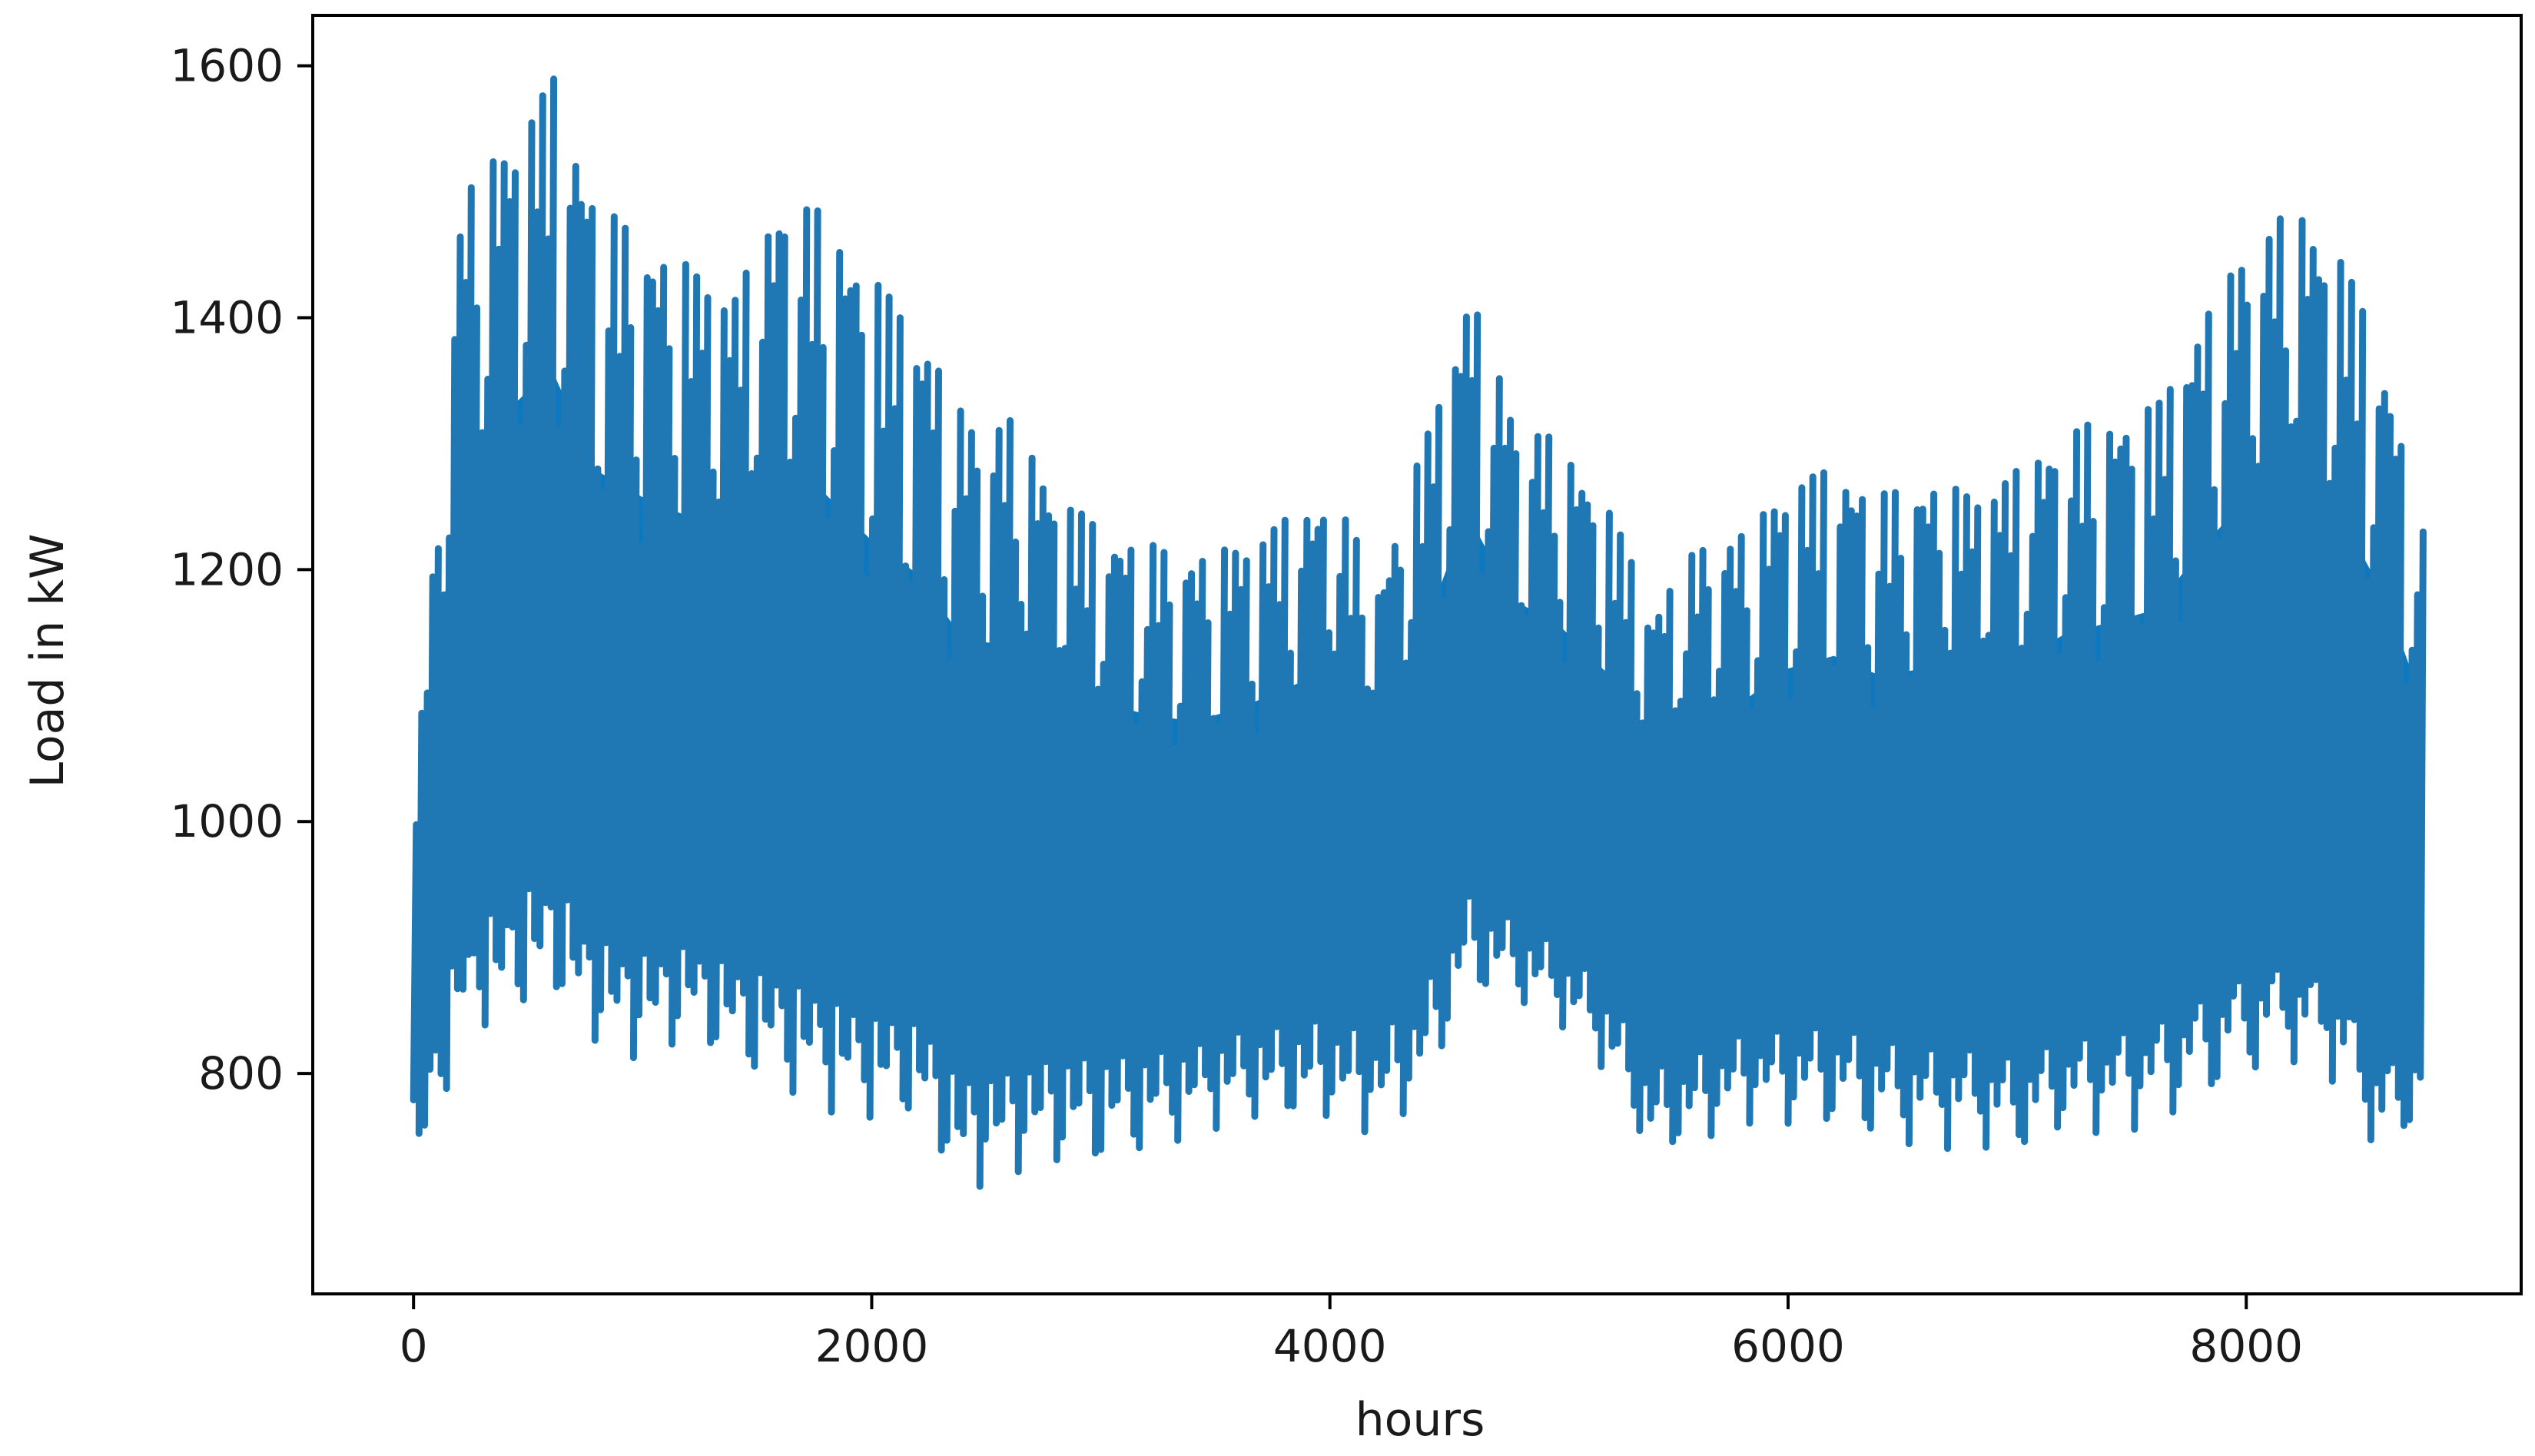 This screenshot has width=2535, height=1456. I want to click on x-tick-label: 6000, so click(1788, 1346).